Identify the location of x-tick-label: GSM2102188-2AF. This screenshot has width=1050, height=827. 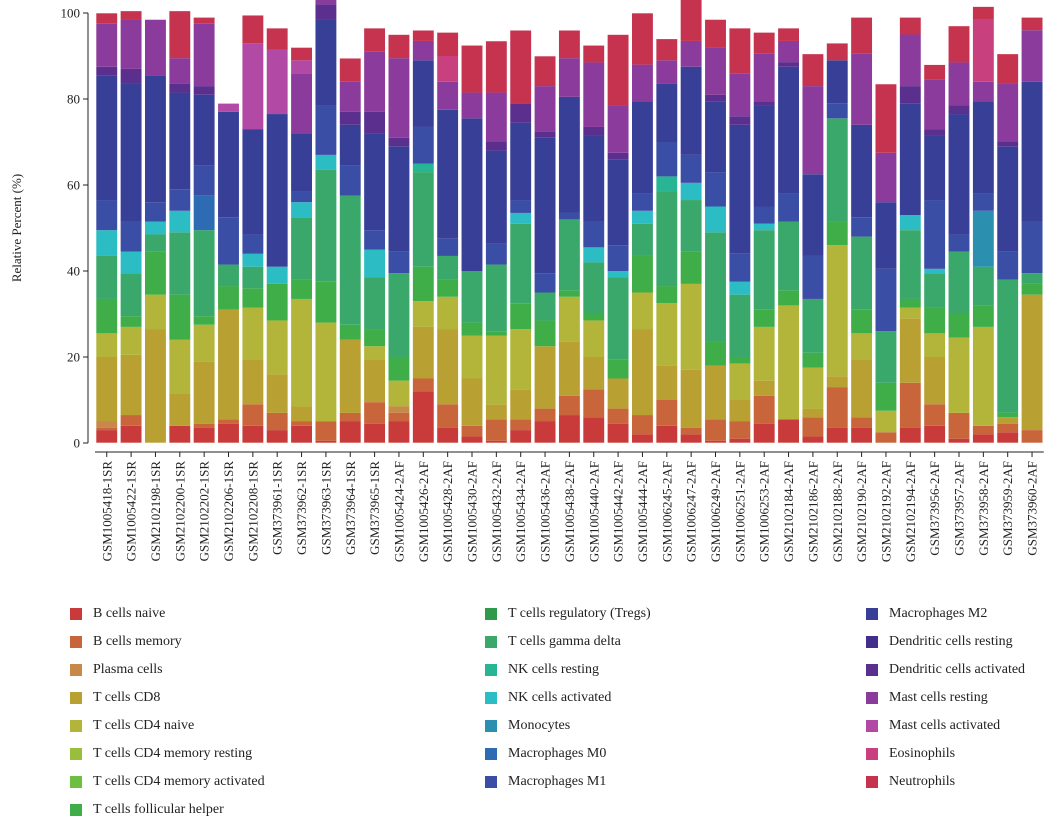
(837, 511).